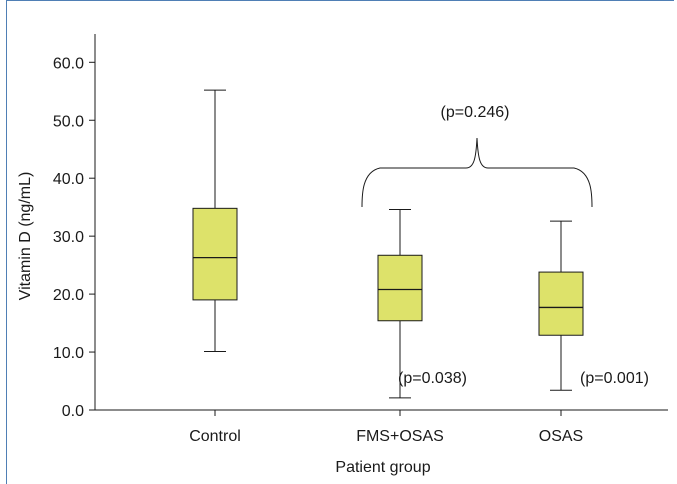  What do you see at coordinates (477, 172) in the screenshot?
I see `comparison-brace` at bounding box center [477, 172].